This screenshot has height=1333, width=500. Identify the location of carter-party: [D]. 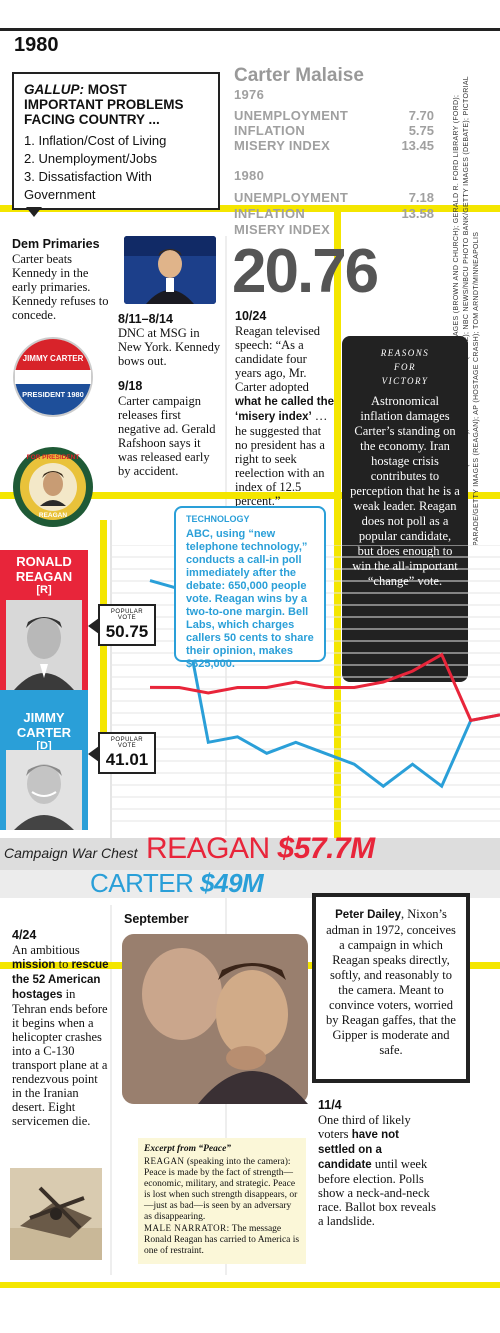
(44, 746).